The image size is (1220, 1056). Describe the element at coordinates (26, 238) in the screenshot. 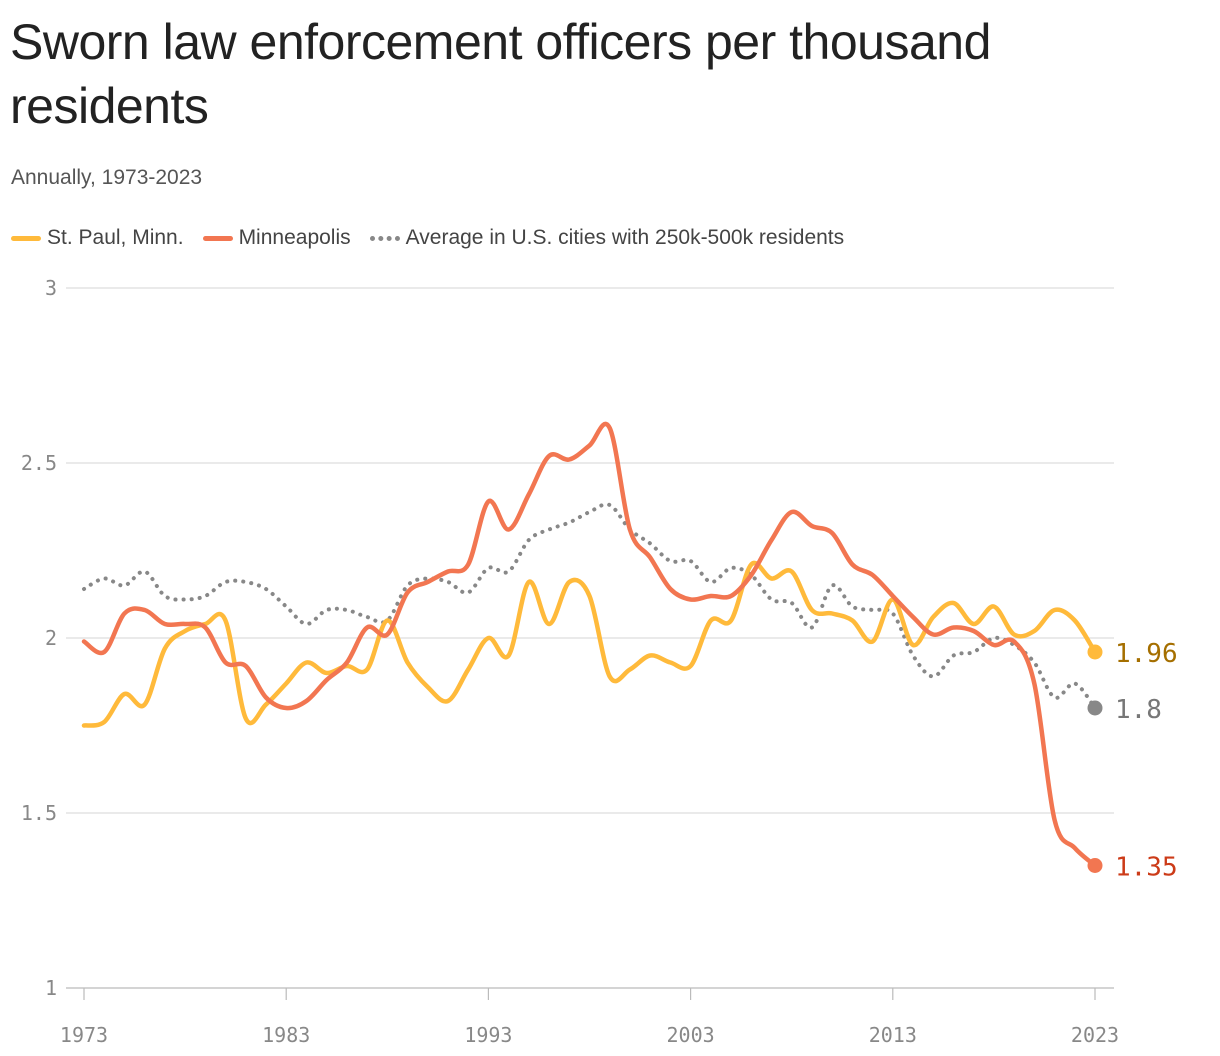

I see `legend-swatch-st-paul` at that location.